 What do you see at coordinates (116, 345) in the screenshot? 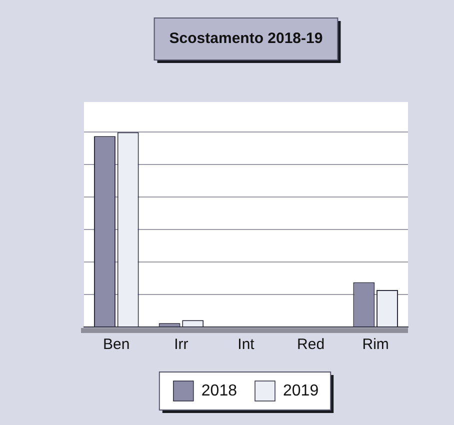
I see `x-tick-label: Ben` at bounding box center [116, 345].